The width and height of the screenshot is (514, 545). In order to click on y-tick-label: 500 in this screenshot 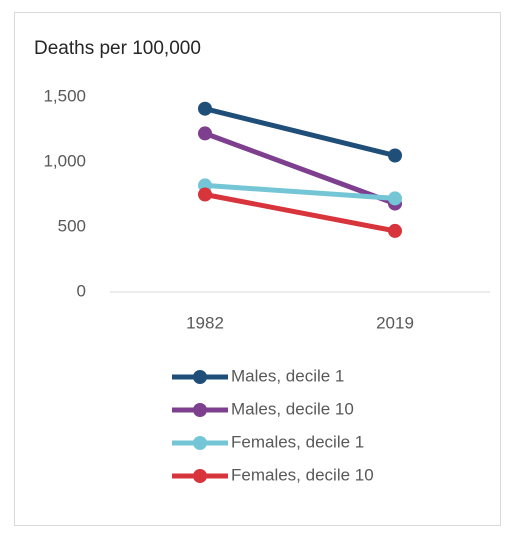, I will do `click(72, 225)`.